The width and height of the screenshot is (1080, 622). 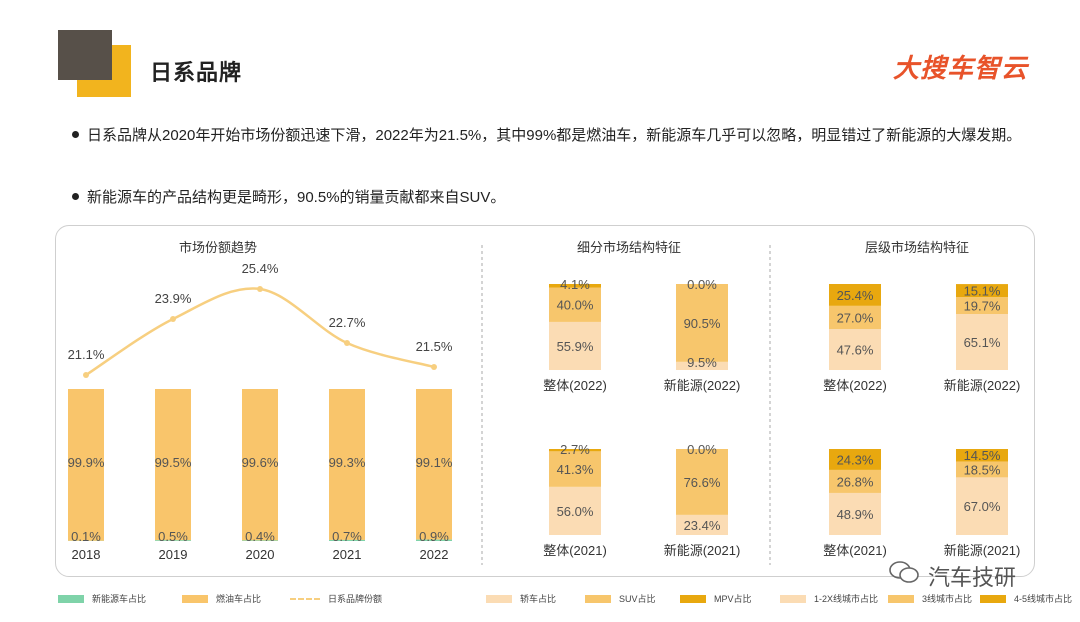 I want to click on legend-sedan: 轿车占比, so click(x=521, y=598).